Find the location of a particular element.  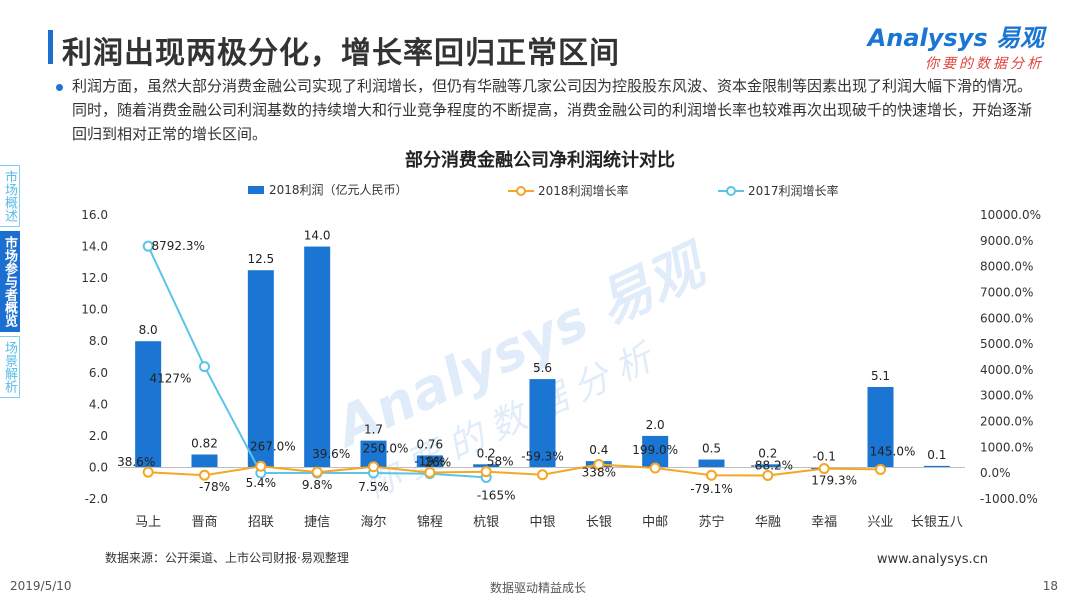

side-nav-item-scenarios: 场景解析 is located at coordinates (10, 367).